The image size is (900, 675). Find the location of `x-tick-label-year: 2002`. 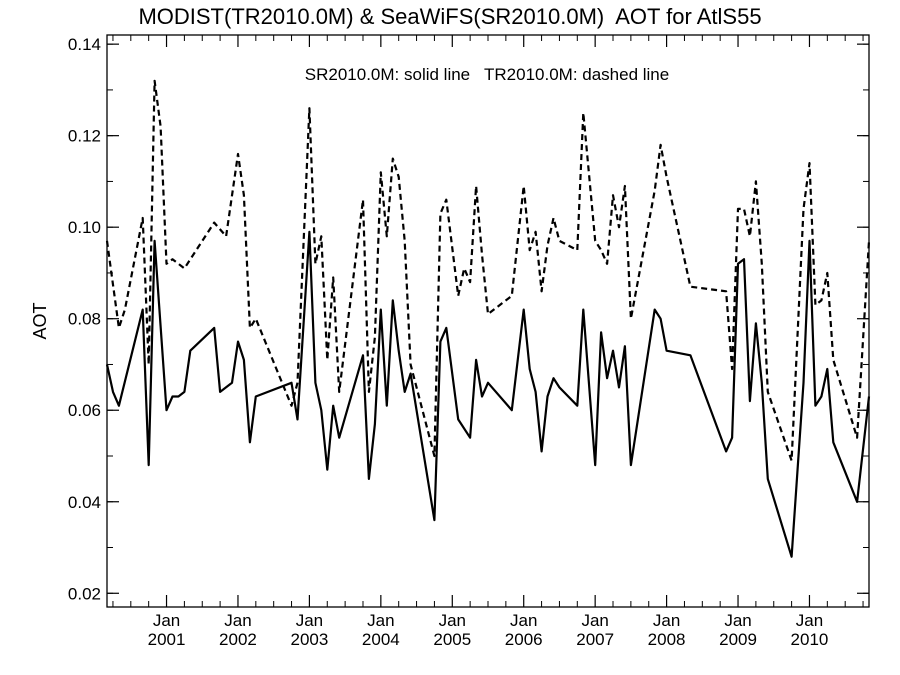

x-tick-label-year: 2002 is located at coordinates (238, 639).